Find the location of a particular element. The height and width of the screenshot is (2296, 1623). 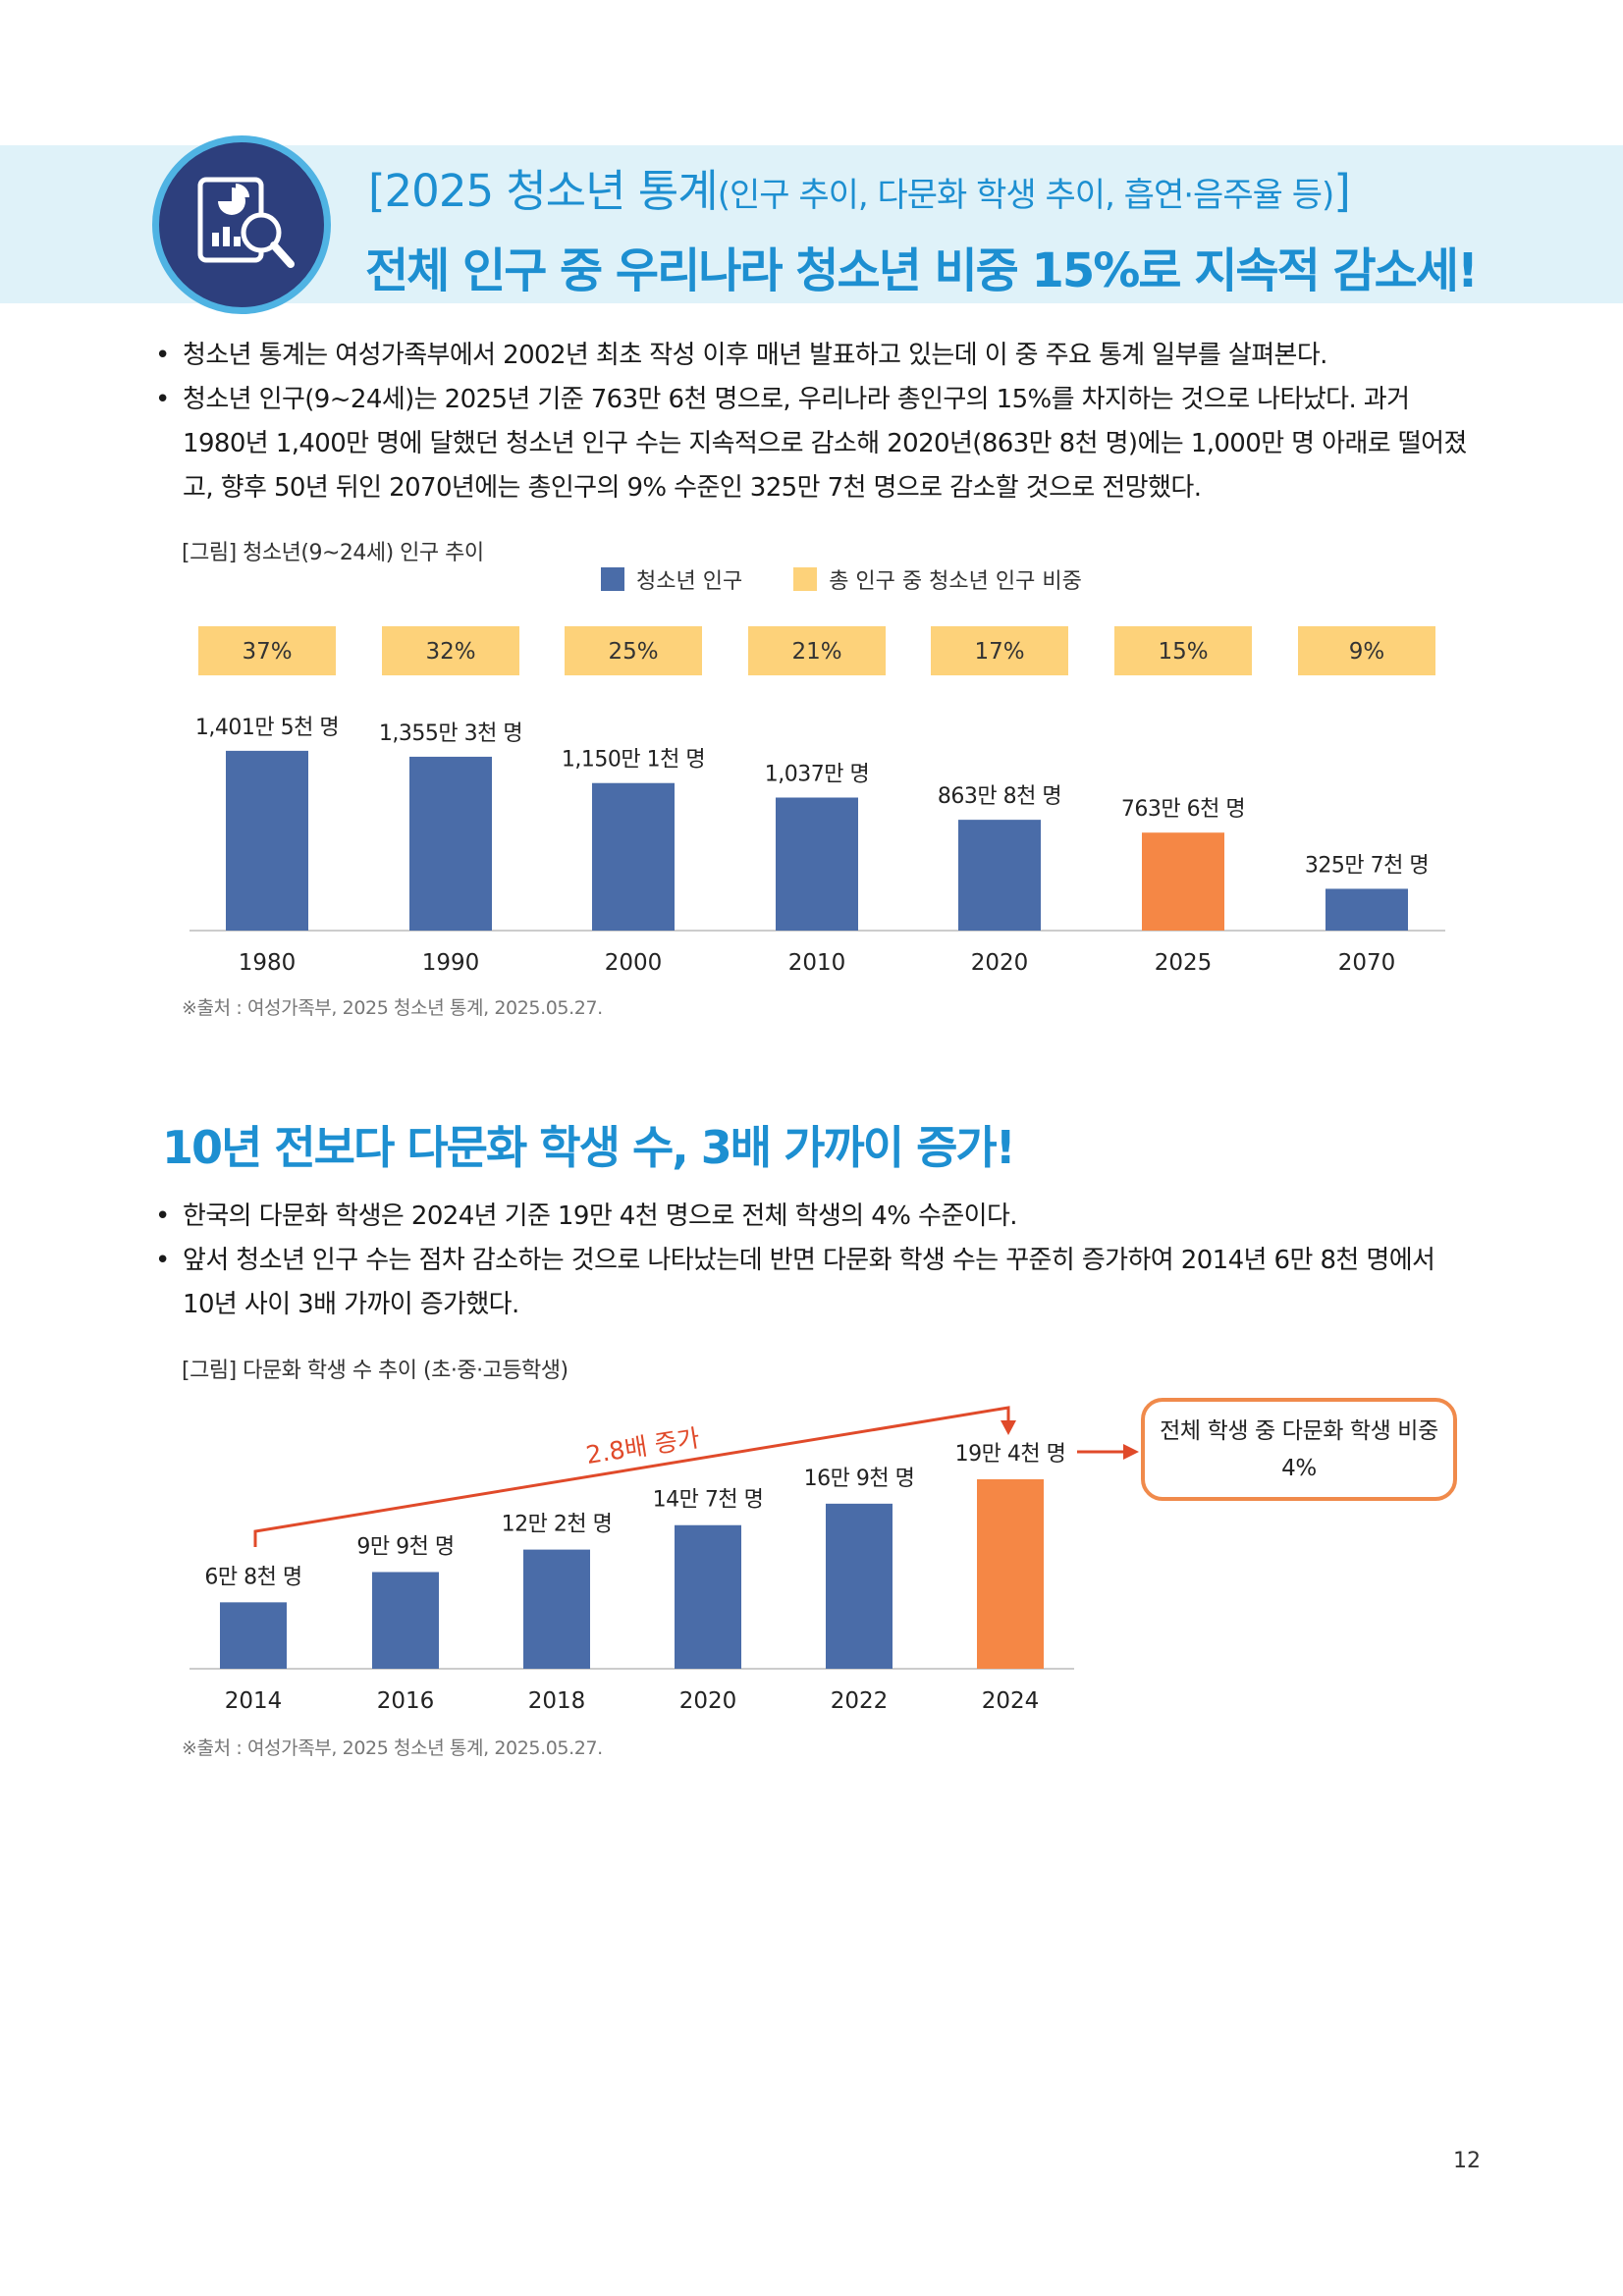

growth-arrow-line is located at coordinates (631, 1476).